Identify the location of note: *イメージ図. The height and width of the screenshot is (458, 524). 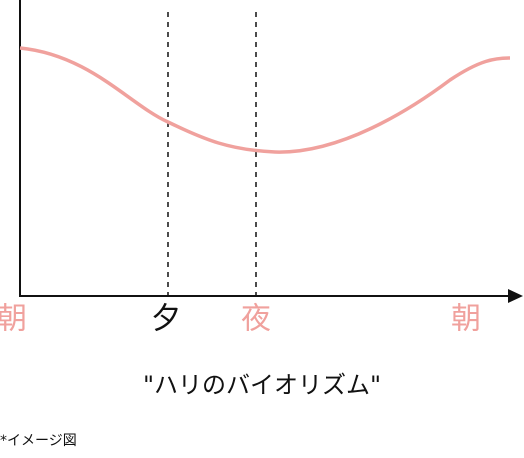
(38, 441).